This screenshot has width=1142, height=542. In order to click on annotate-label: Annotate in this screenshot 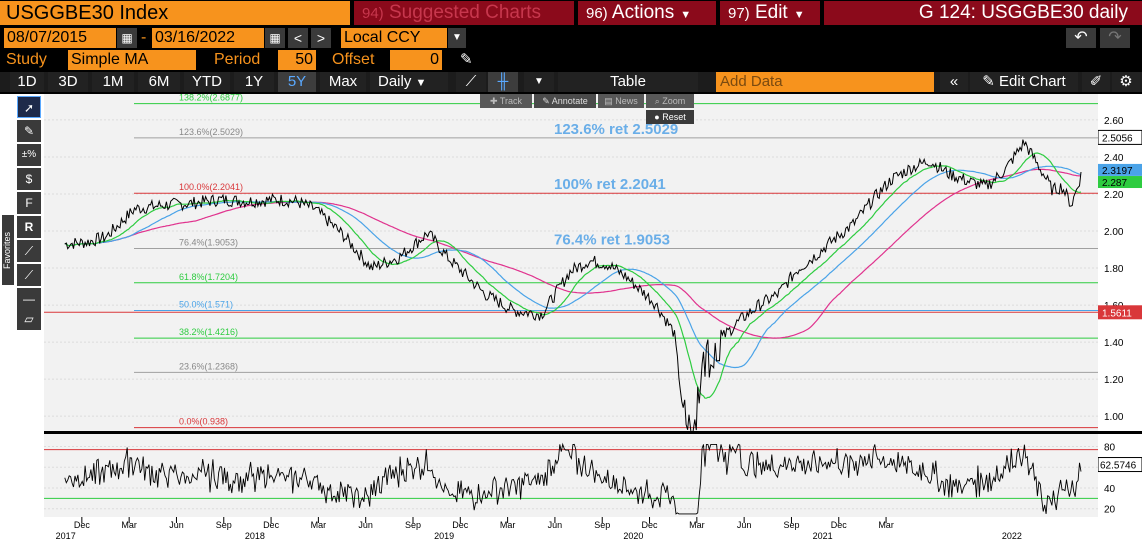, I will do `click(569, 101)`.